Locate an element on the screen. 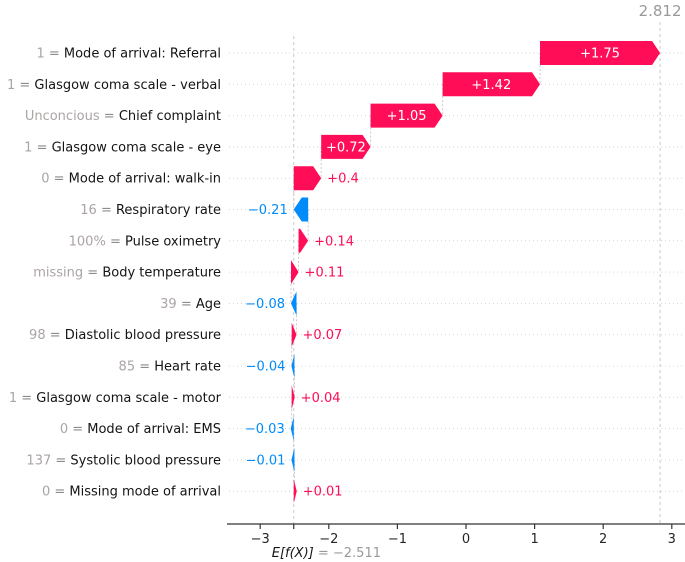  bar-value-label: +0.04 is located at coordinates (321, 398).